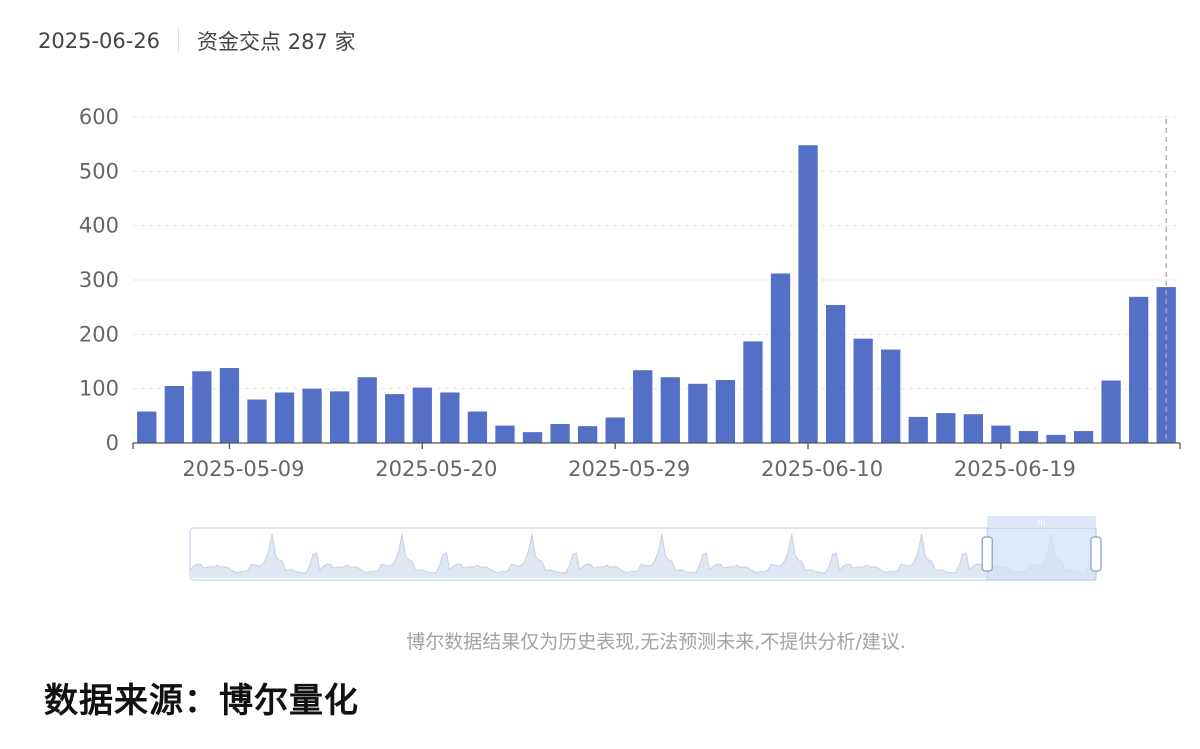  I want to click on y-tick-label: 100, so click(99, 389).